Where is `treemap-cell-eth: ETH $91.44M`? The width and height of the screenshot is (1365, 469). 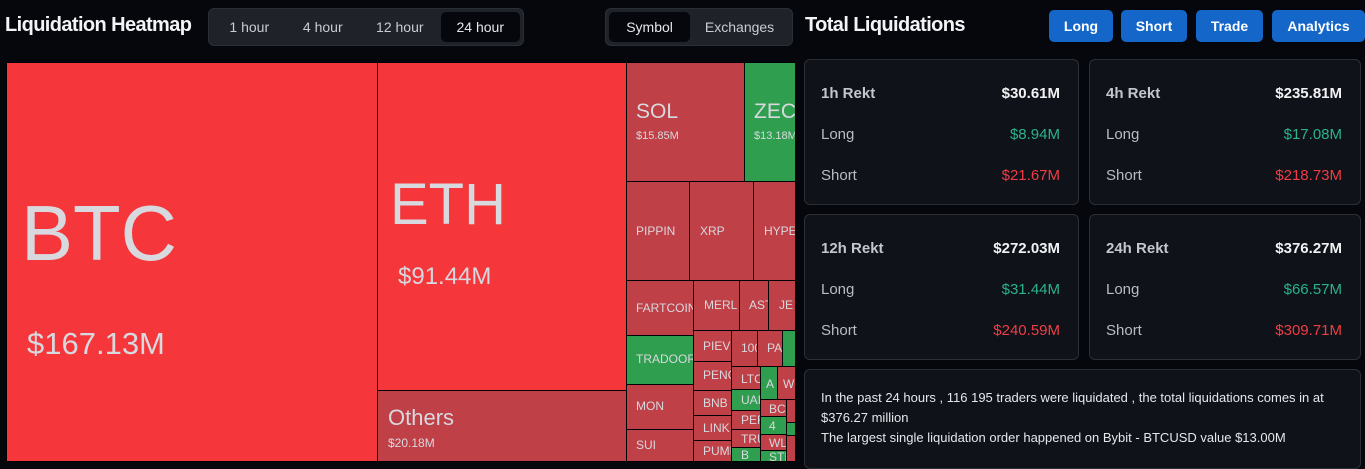 treemap-cell-eth: ETH $91.44M is located at coordinates (502, 226).